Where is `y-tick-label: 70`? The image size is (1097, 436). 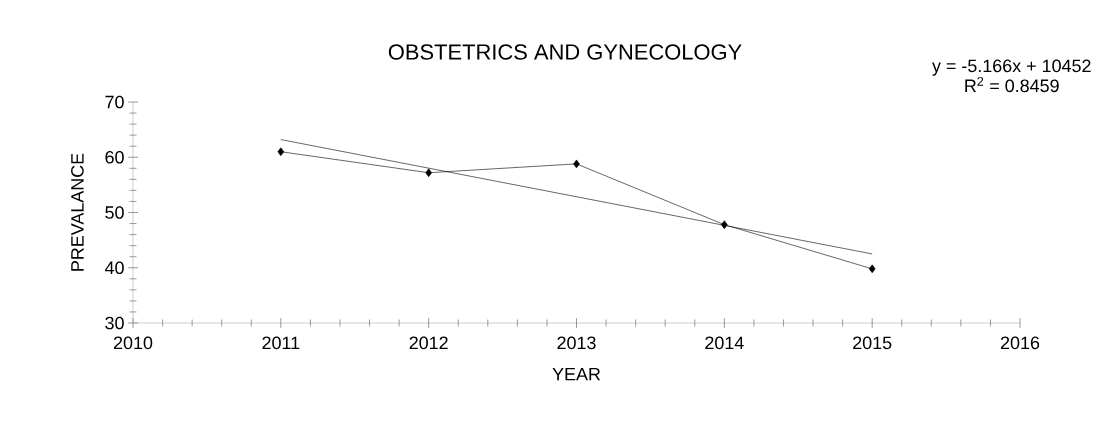
y-tick-label: 70 is located at coordinates (114, 102).